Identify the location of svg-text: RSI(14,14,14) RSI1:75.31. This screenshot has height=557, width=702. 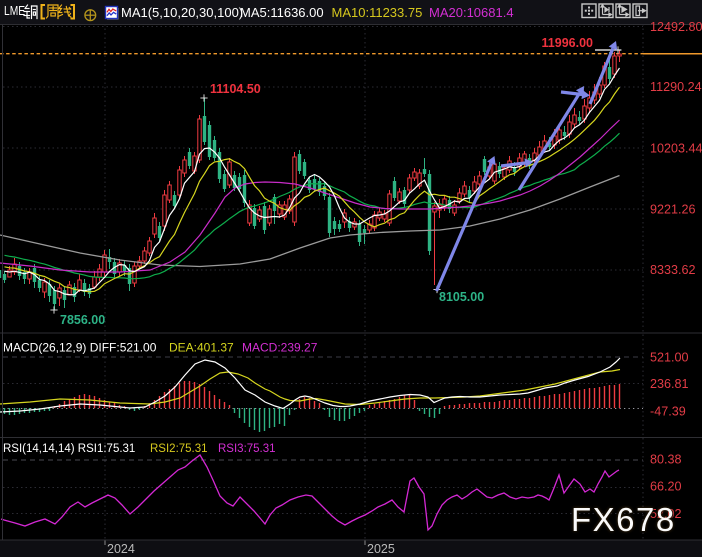
(69, 449).